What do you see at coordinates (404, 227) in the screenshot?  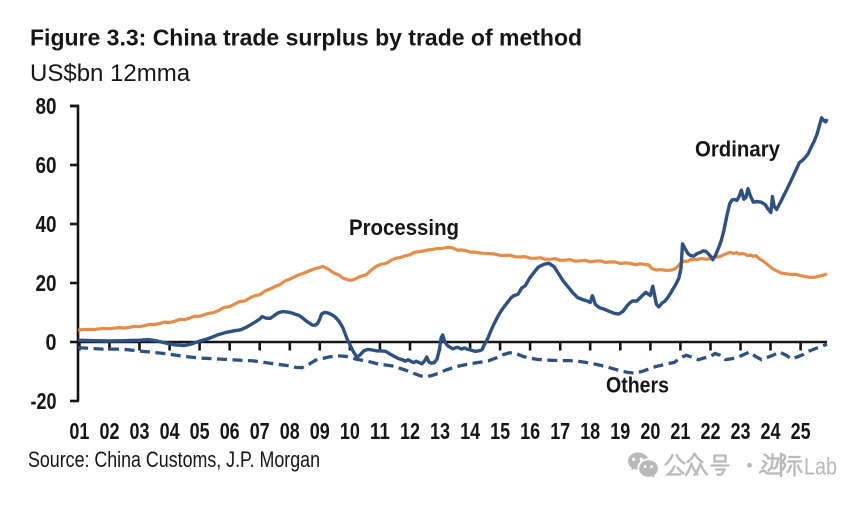 I see `svg-text: Processing` at bounding box center [404, 227].